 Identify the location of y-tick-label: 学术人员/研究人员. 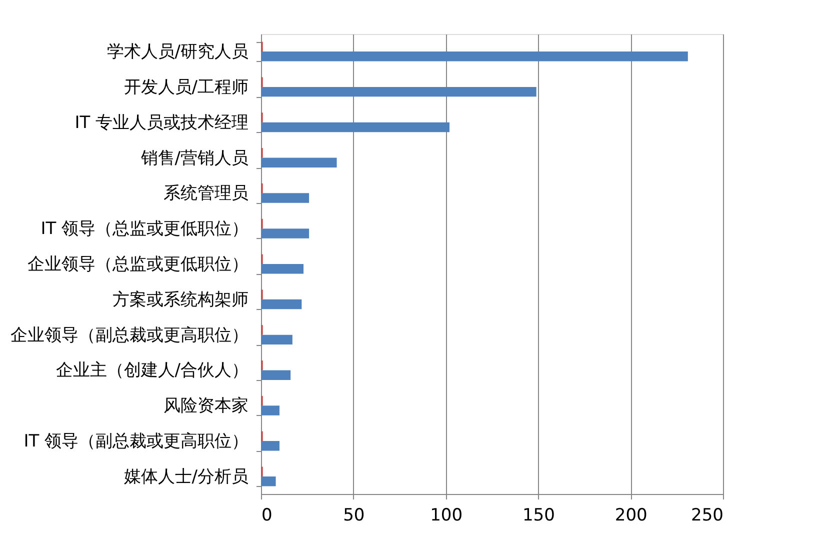
(177, 52).